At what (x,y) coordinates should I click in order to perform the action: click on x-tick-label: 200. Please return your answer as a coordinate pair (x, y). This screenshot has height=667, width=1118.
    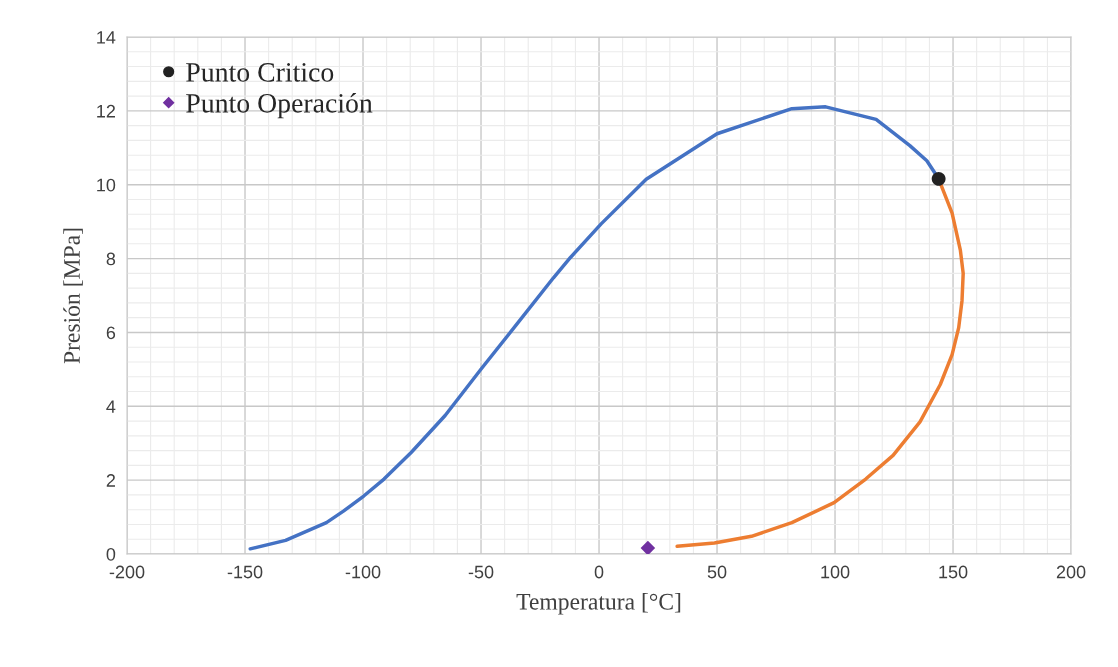
    Looking at the image, I should click on (1071, 572).